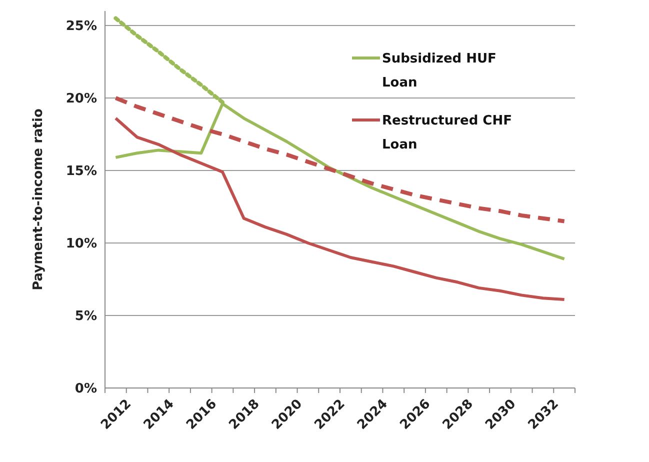 Image resolution: width=649 pixels, height=462 pixels. I want to click on y-axis-title: Payment-to-income ratio, so click(38, 199).